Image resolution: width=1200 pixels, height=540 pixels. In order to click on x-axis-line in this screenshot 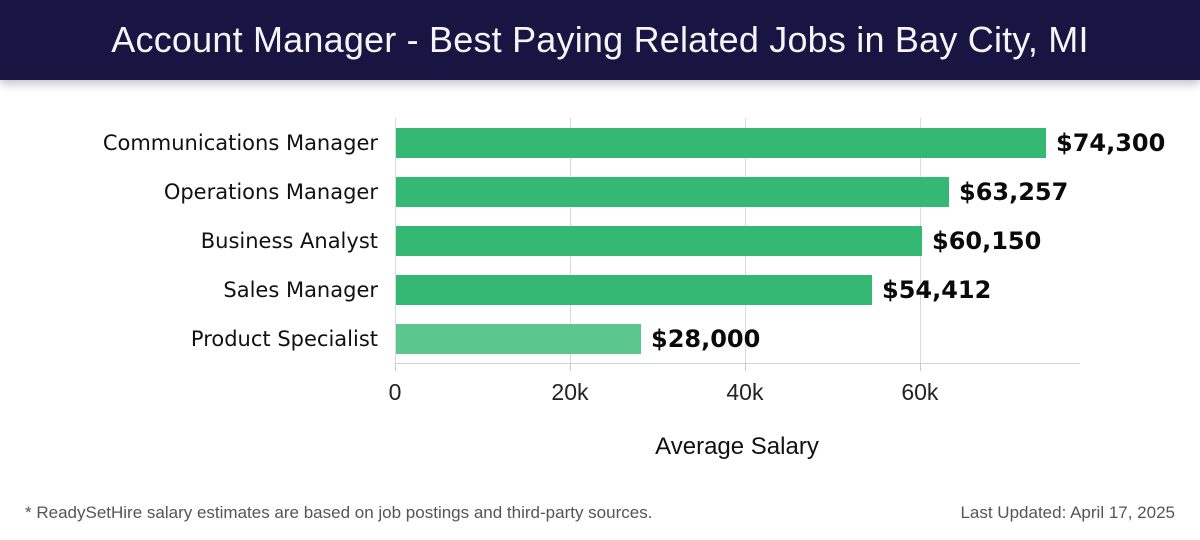, I will do `click(737, 363)`.